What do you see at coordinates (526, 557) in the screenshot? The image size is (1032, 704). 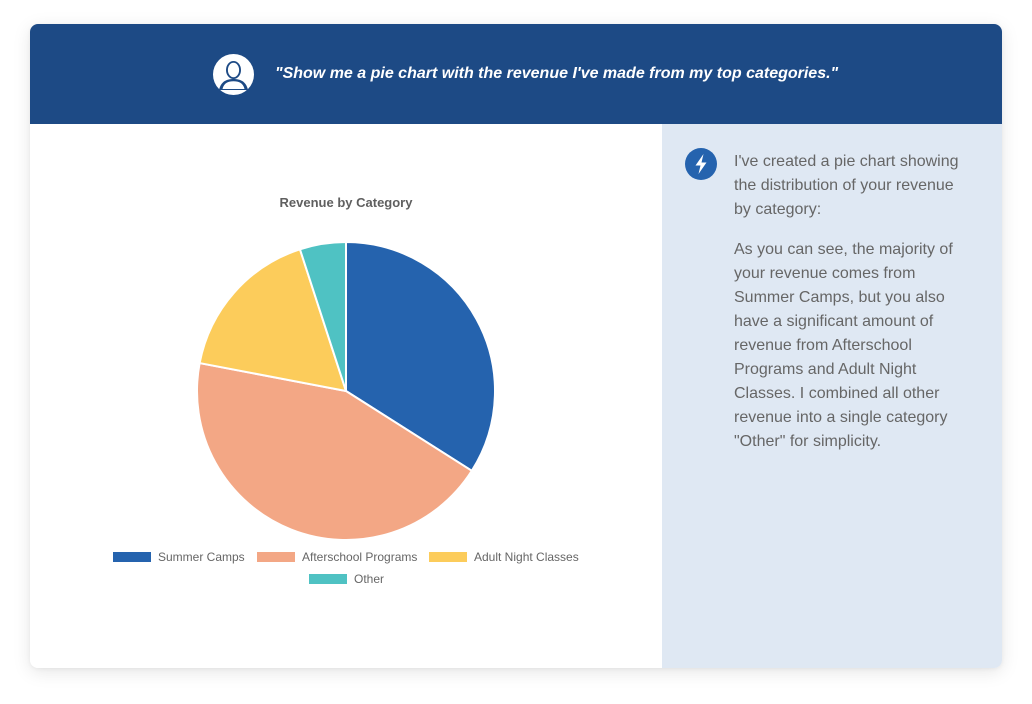 I see `legend-label: Adult Night Classes` at bounding box center [526, 557].